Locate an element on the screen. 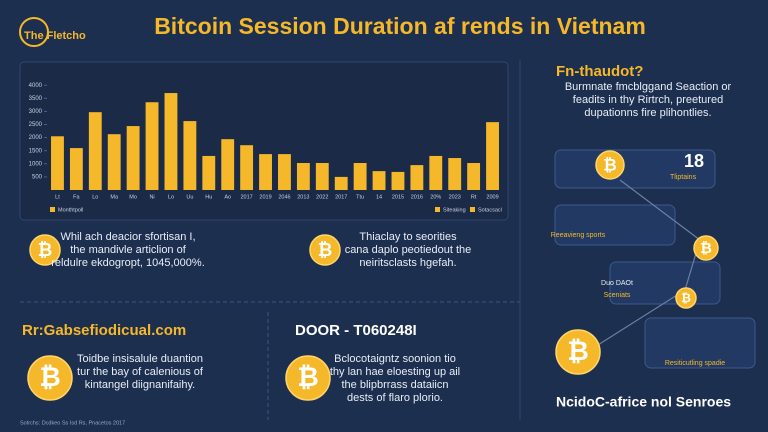 The image size is (768, 432). x-tick-label: Ni is located at coordinates (151, 197).